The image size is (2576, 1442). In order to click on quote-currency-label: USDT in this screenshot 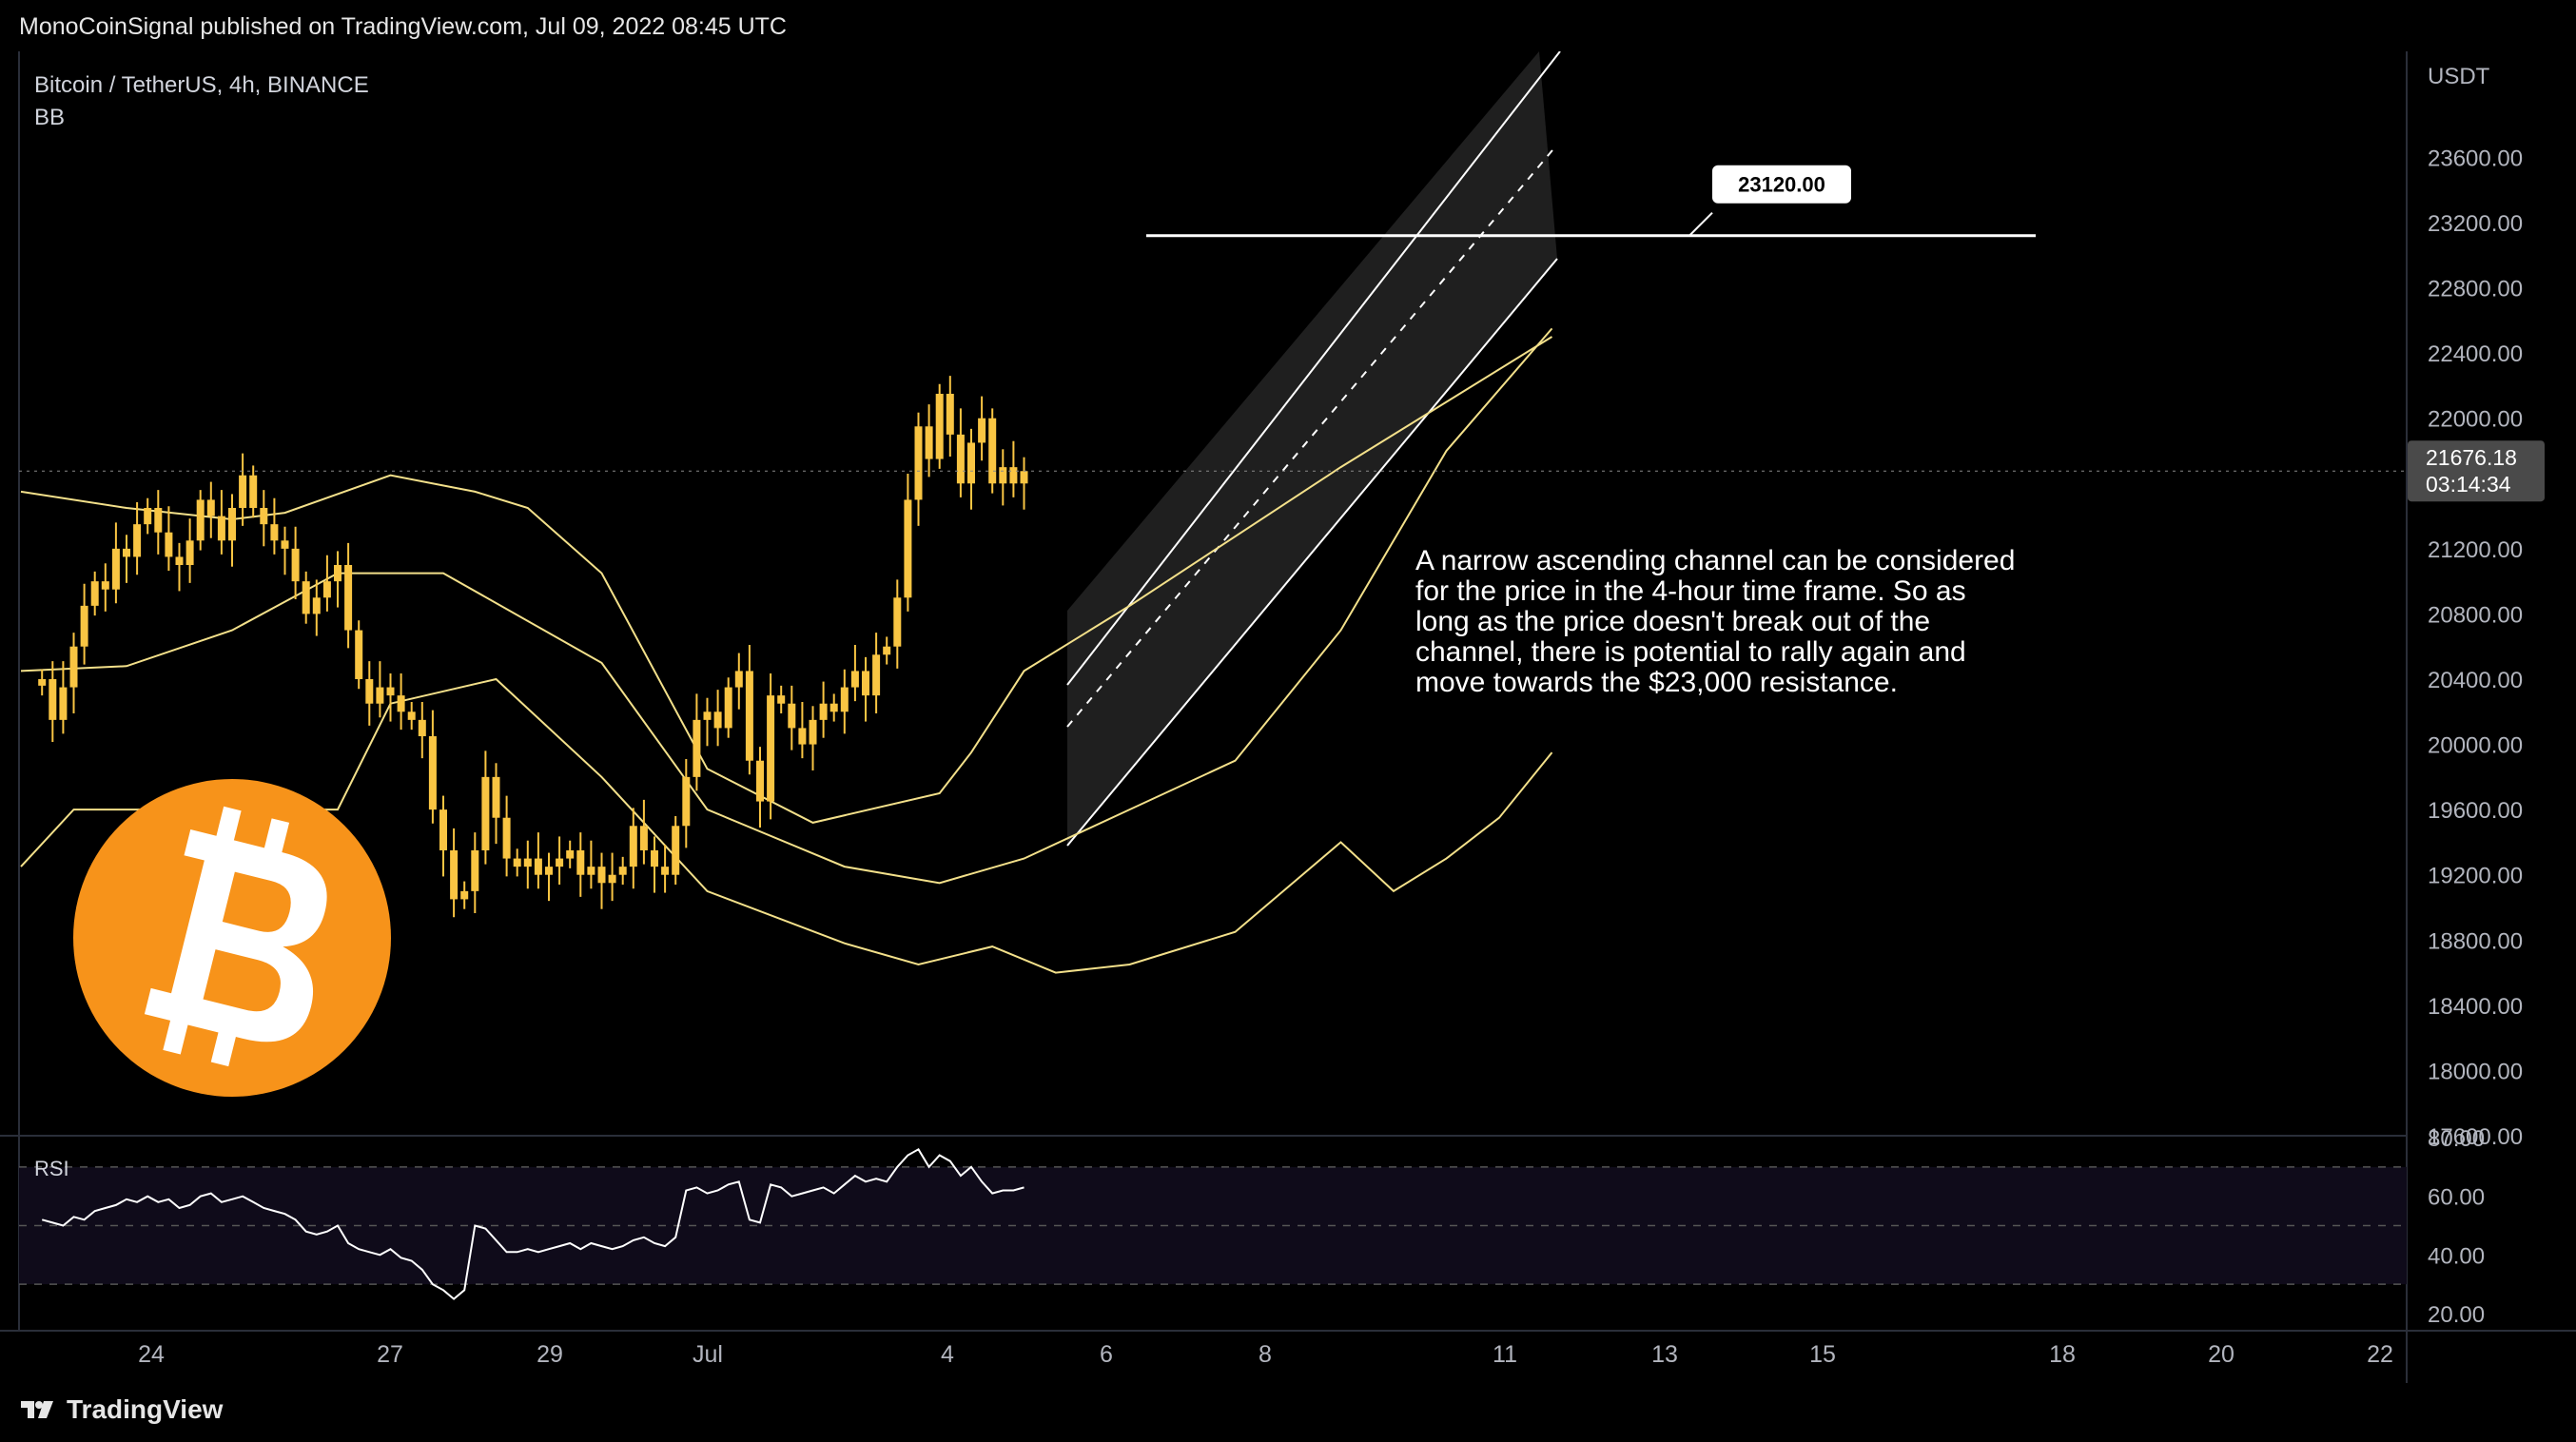, I will do `click(2459, 76)`.